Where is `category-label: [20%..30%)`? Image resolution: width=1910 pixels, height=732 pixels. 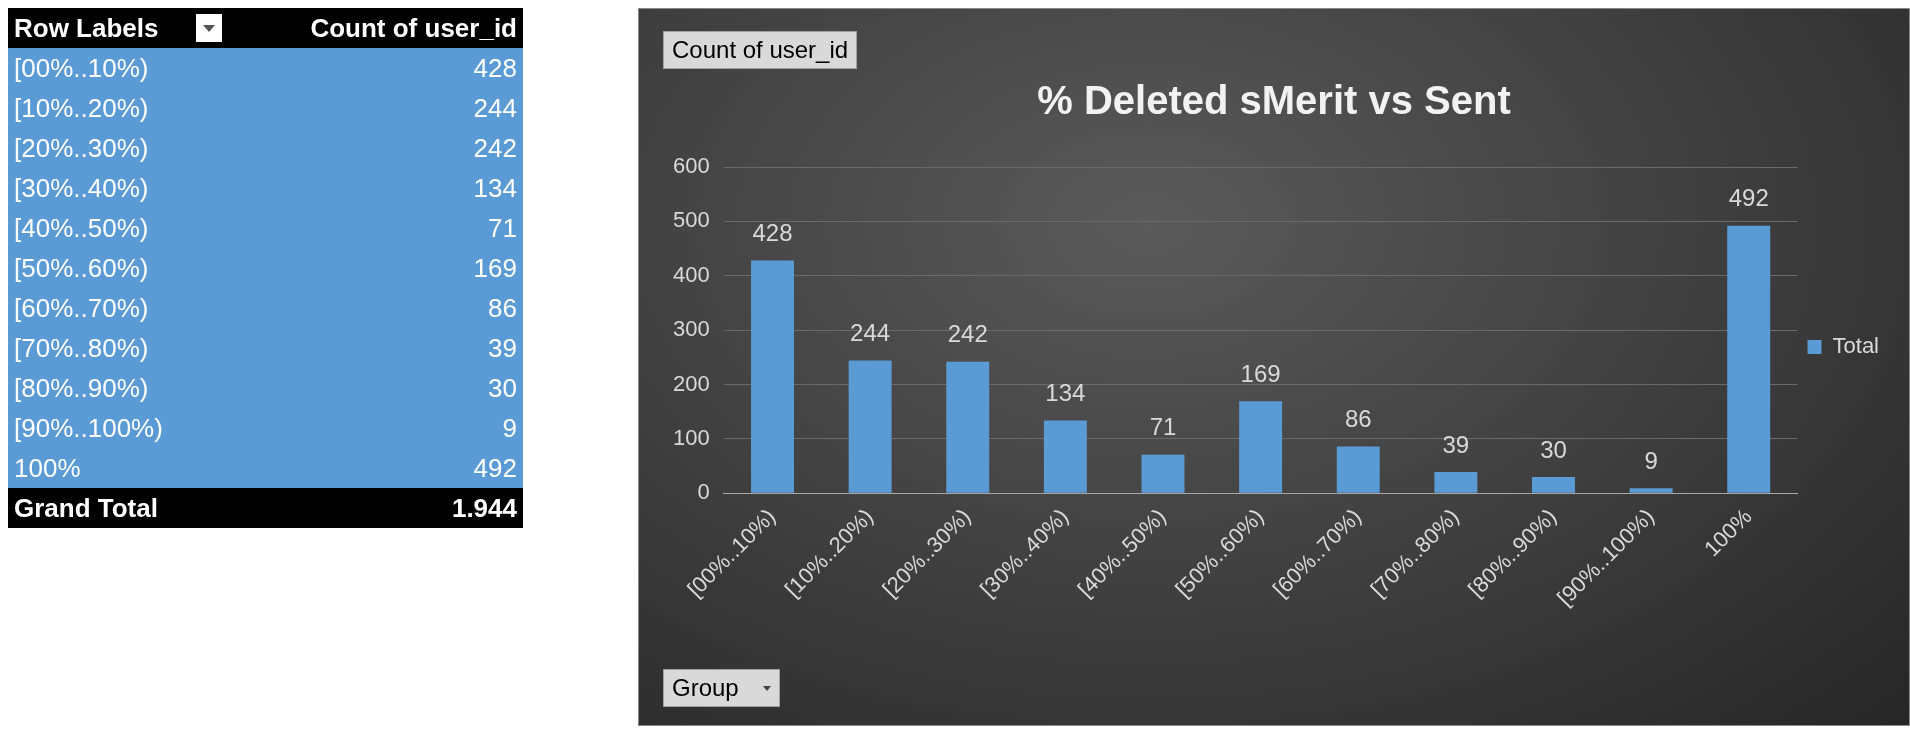
category-label: [20%..30%) is located at coordinates (81, 148).